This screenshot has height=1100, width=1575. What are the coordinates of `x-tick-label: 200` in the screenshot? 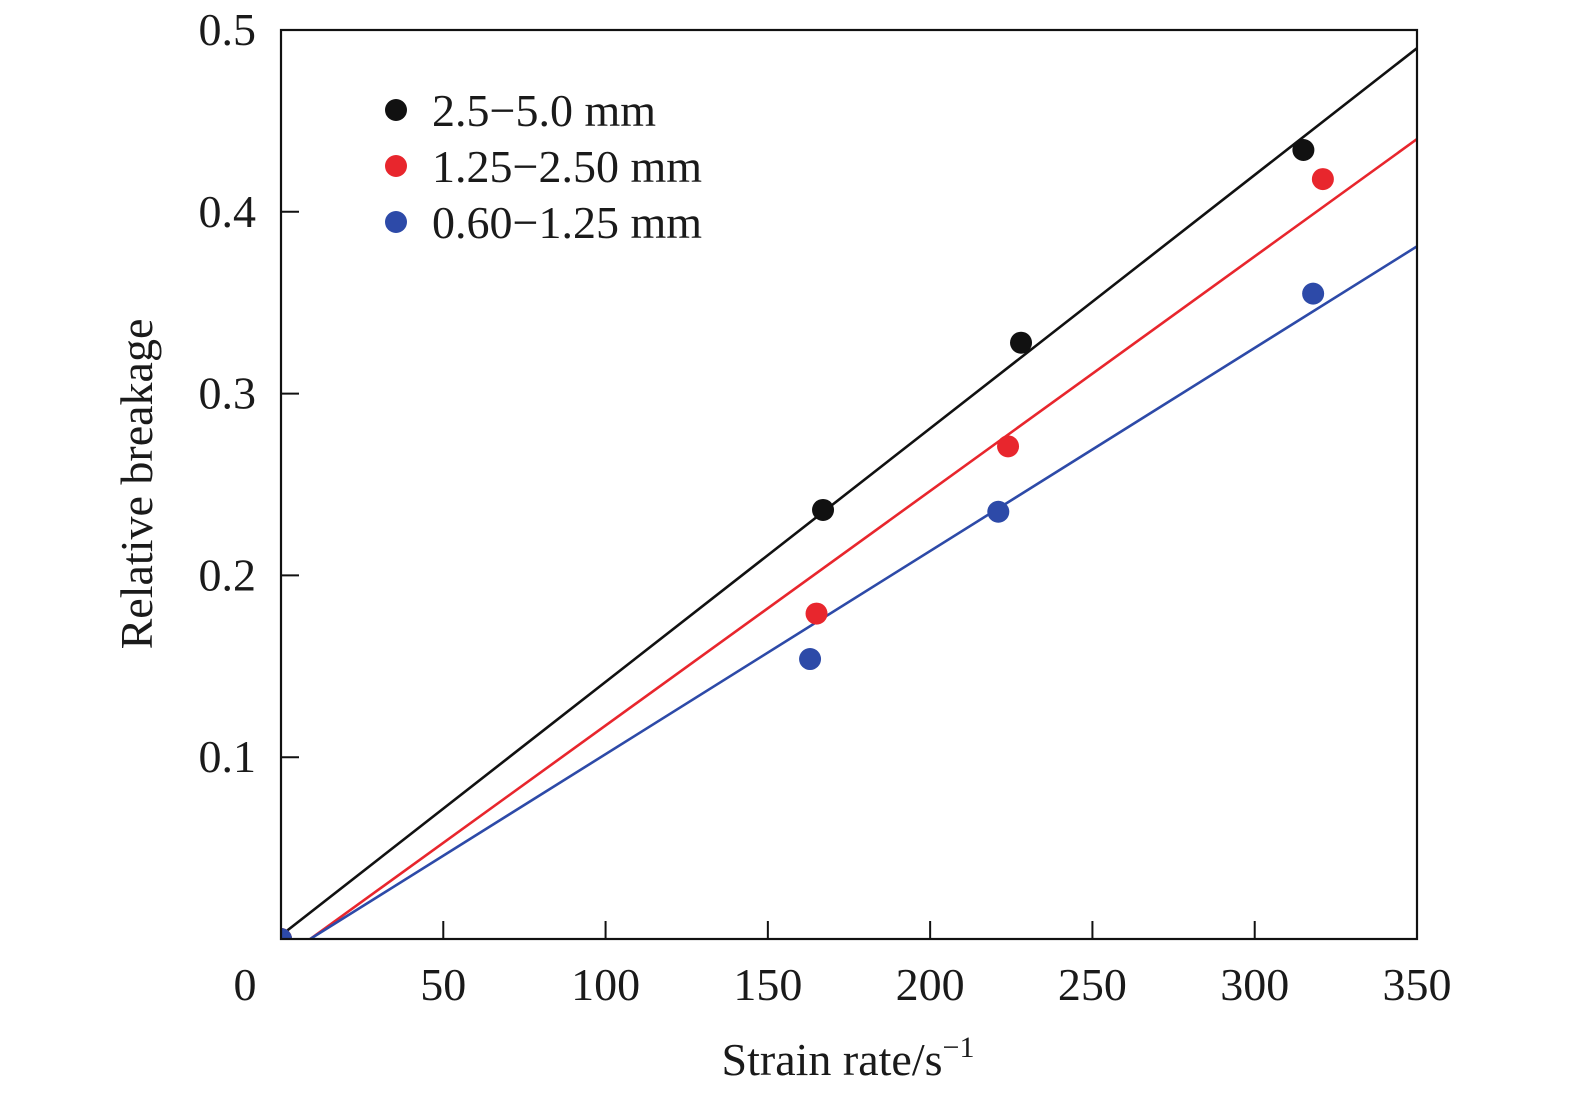 It's located at (930, 984).